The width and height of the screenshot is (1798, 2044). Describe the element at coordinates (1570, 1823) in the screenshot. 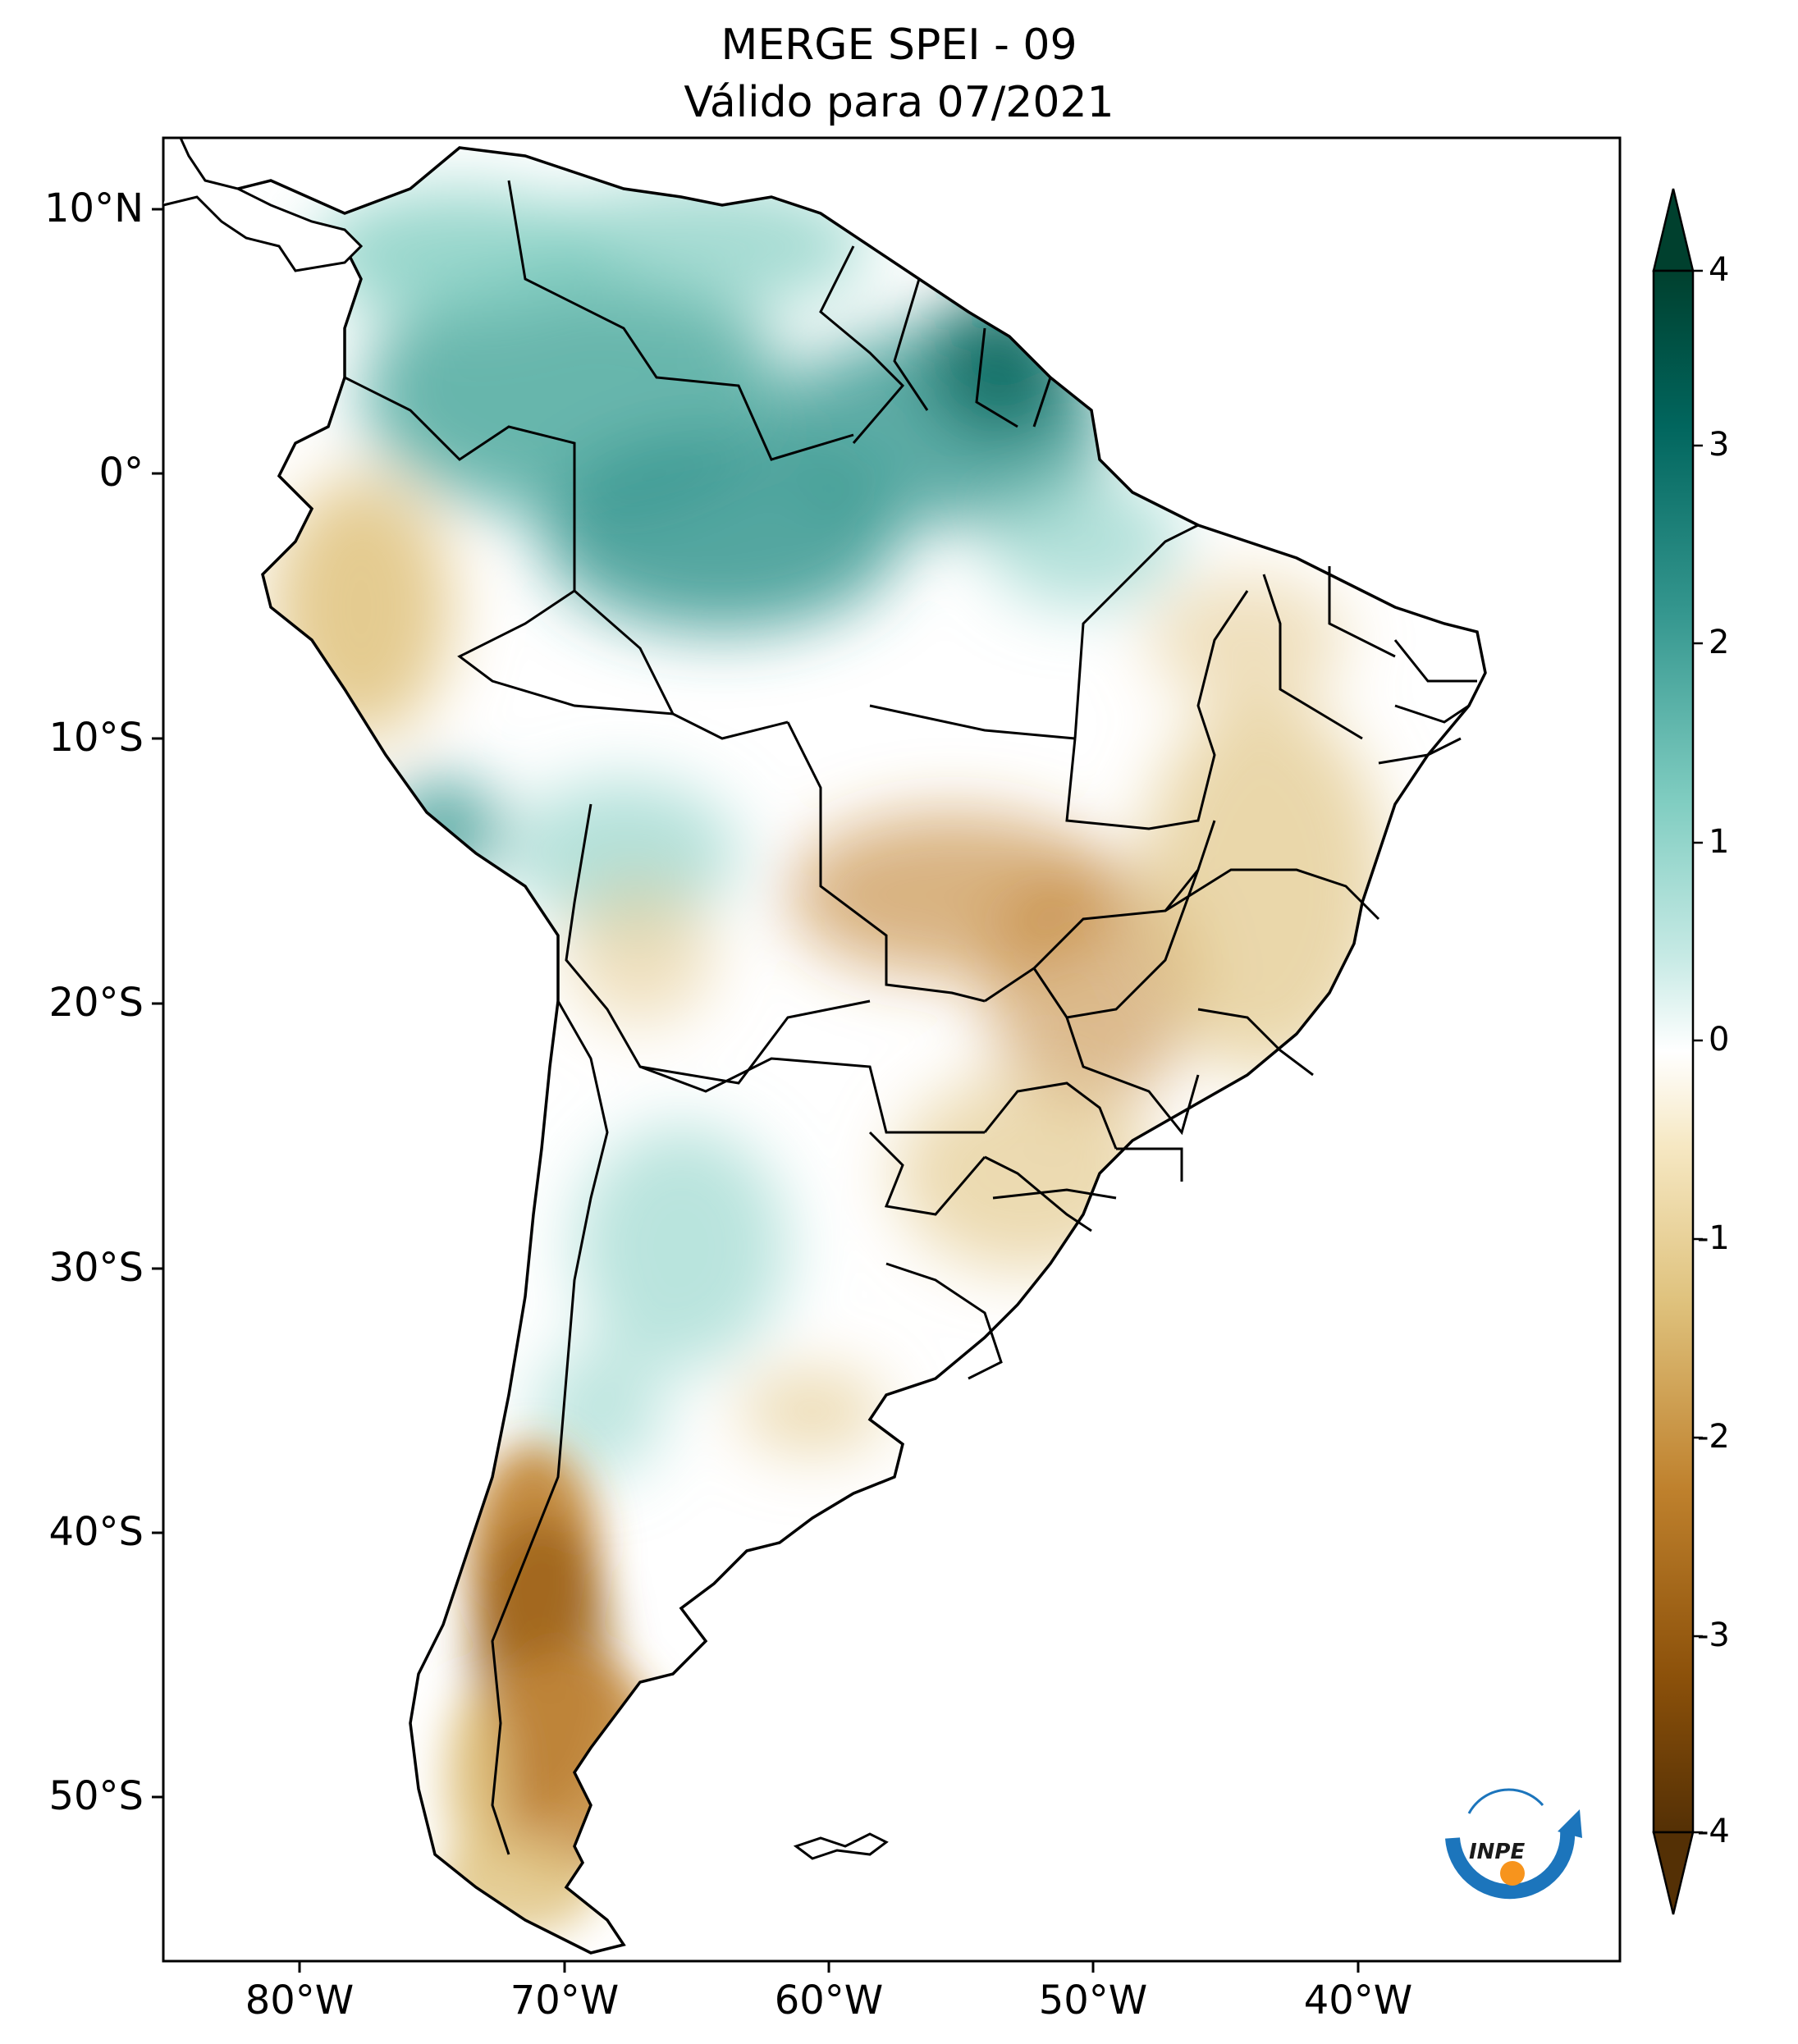

I see `logo-arrow-icon` at that location.